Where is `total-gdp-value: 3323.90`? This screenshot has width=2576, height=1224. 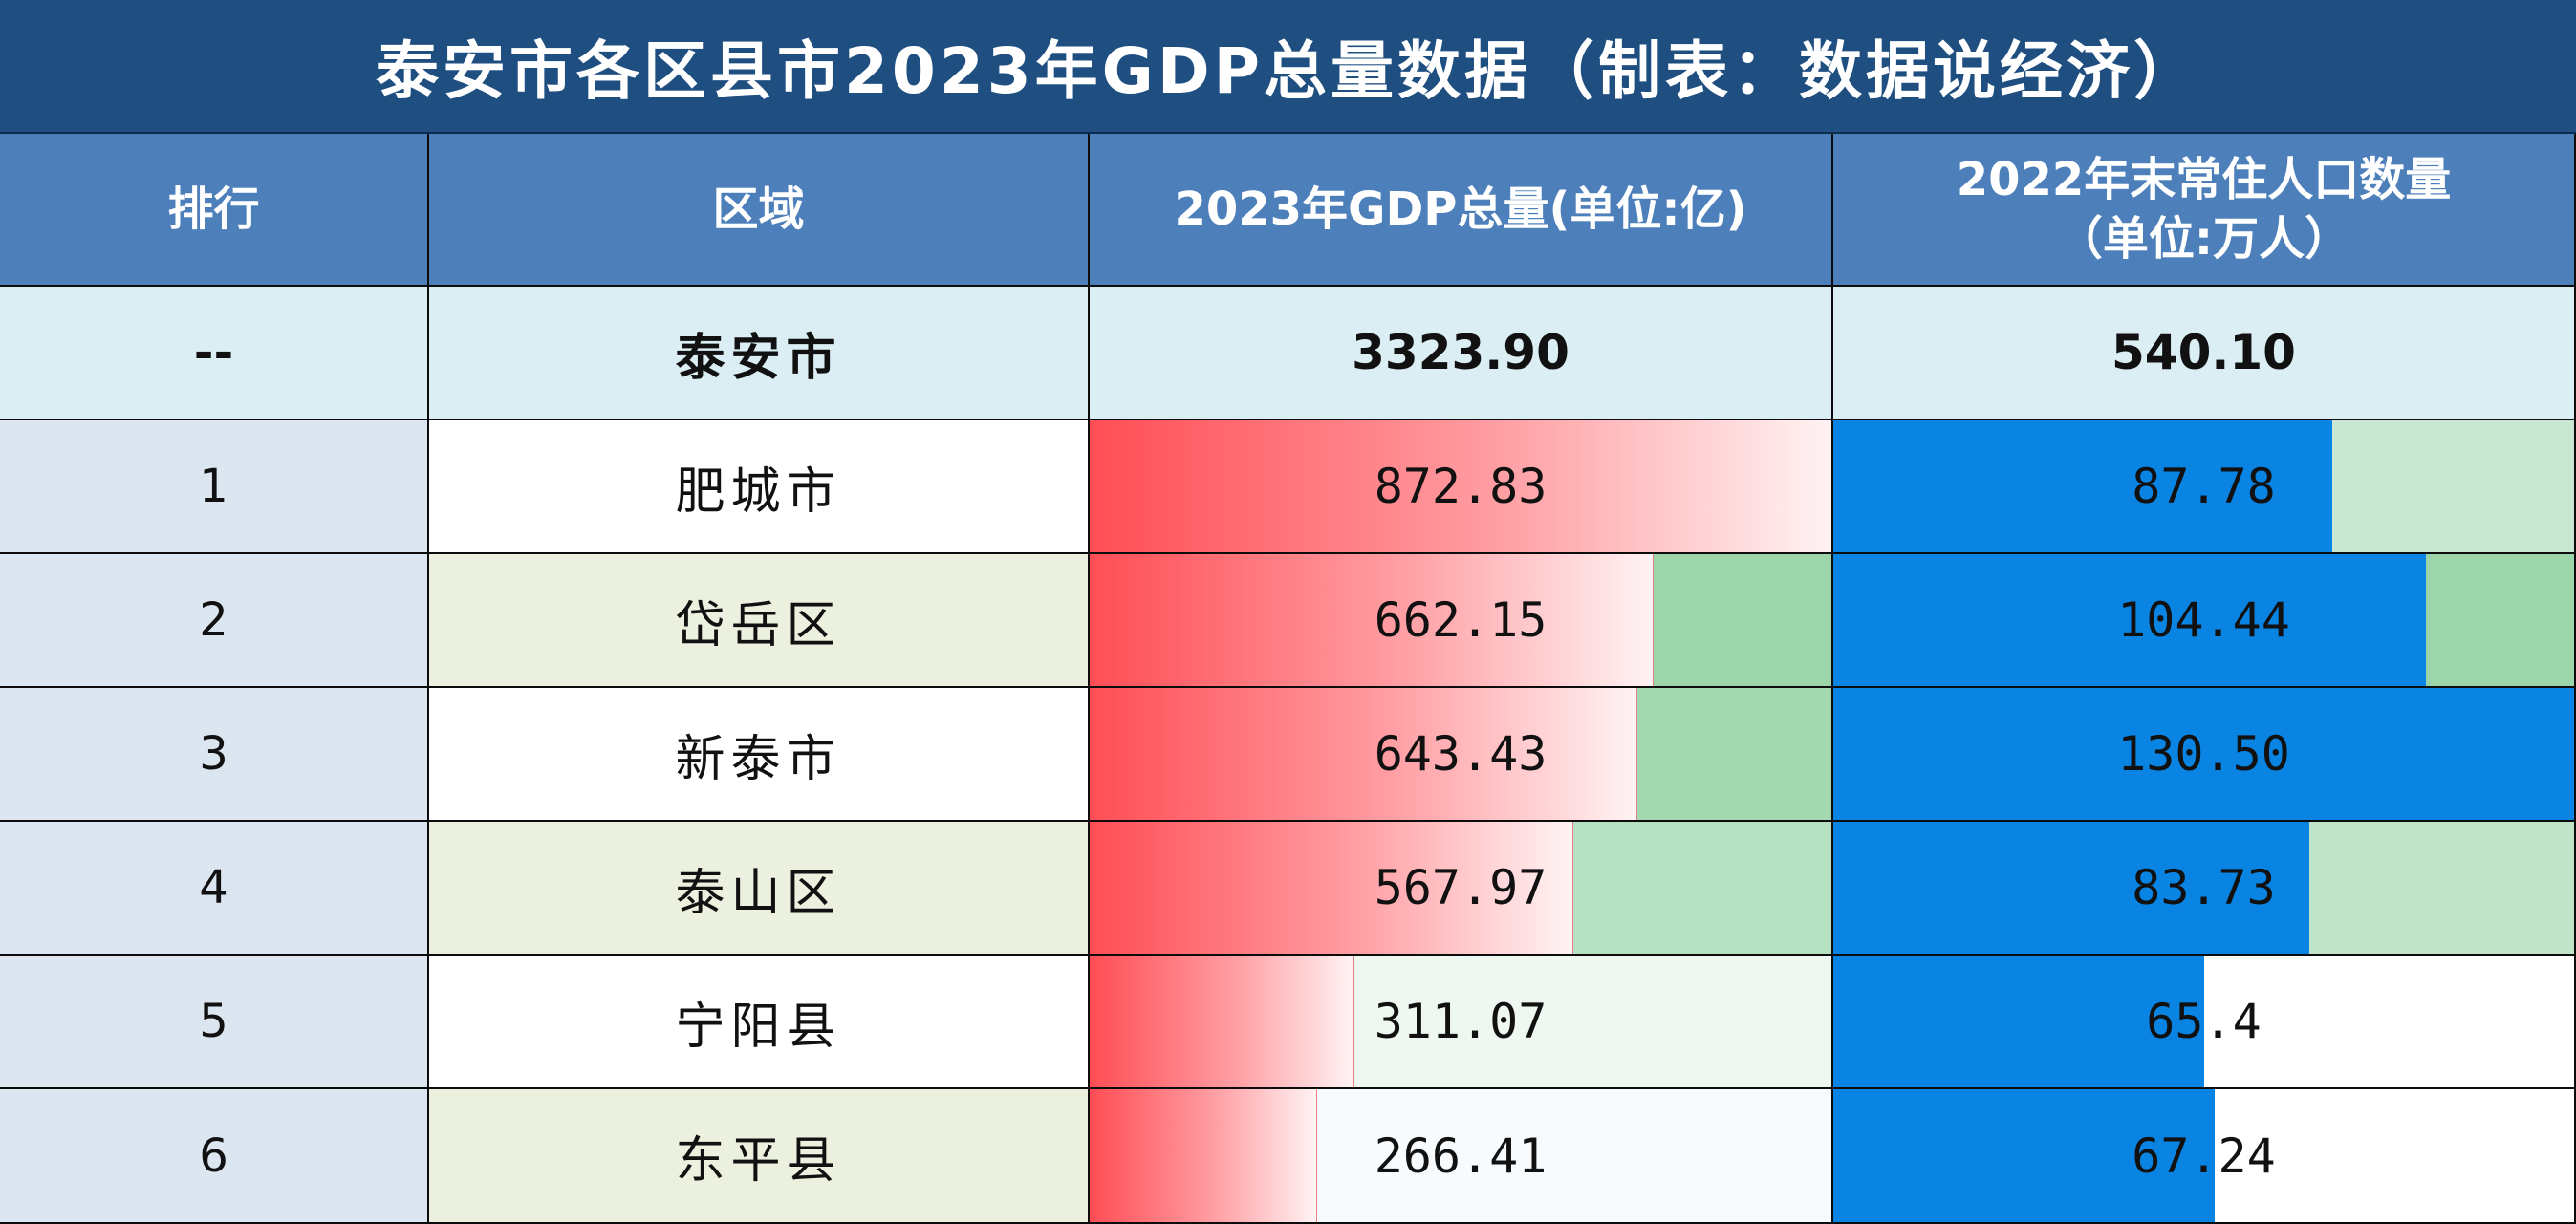 total-gdp-value: 3323.90 is located at coordinates (1460, 352).